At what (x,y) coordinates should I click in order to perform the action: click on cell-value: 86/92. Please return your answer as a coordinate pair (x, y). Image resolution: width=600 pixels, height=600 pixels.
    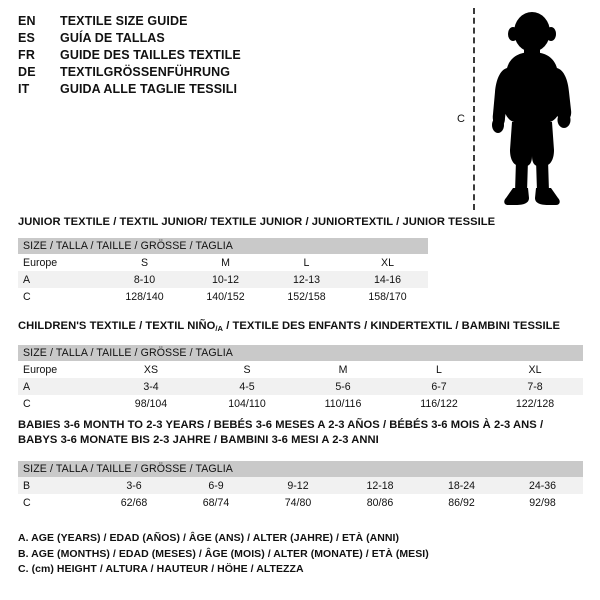
    Looking at the image, I should click on (461, 502).